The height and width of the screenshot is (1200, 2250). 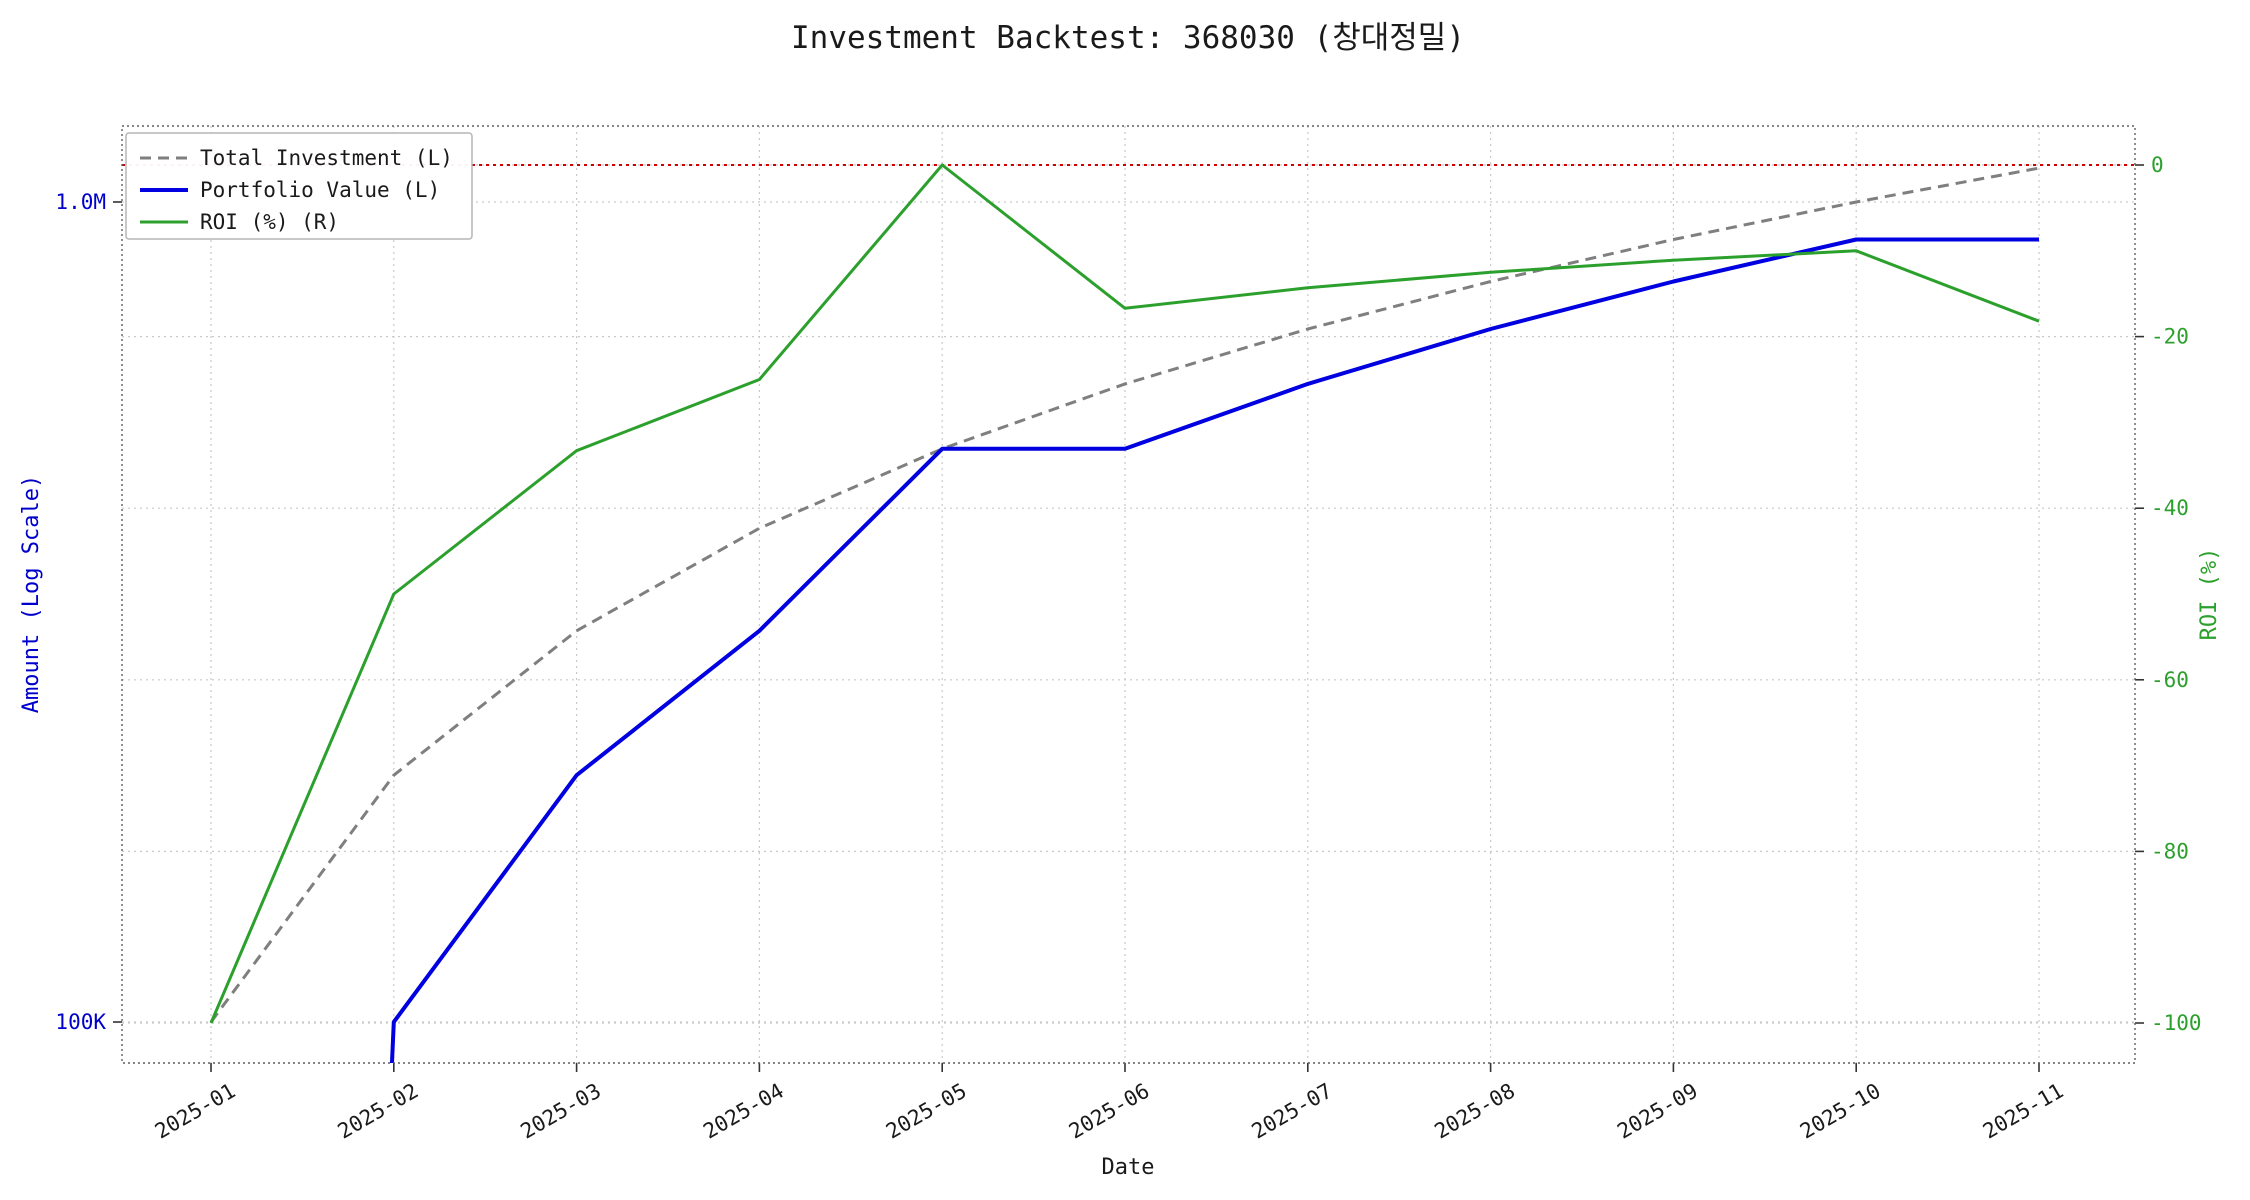 What do you see at coordinates (2176, 1023) in the screenshot?
I see `right-y-tick-label: -100` at bounding box center [2176, 1023].